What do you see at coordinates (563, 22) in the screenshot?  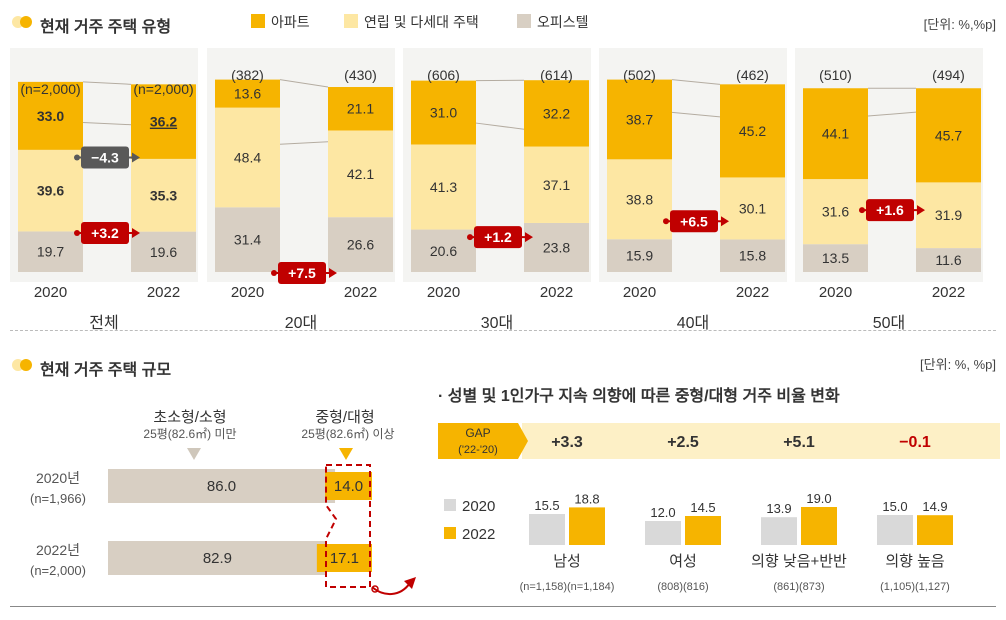 I see `legend-label-officetel: 오피스텔` at bounding box center [563, 22].